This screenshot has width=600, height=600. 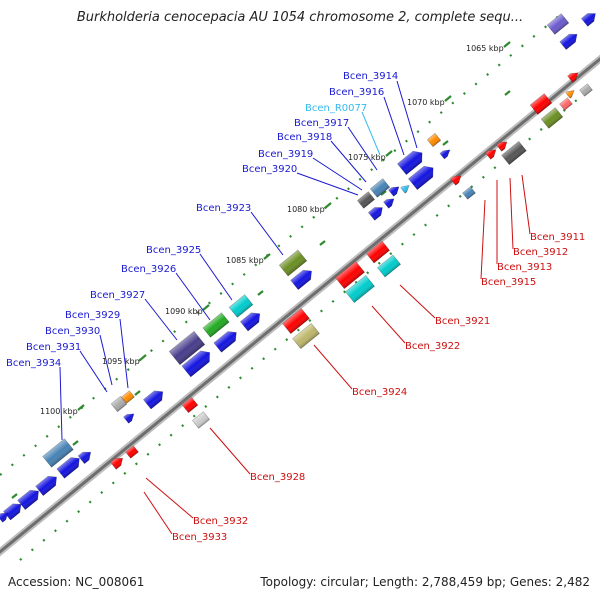 I want to click on gene-label-bcen-3928: Bcen_3928, so click(x=277, y=477).